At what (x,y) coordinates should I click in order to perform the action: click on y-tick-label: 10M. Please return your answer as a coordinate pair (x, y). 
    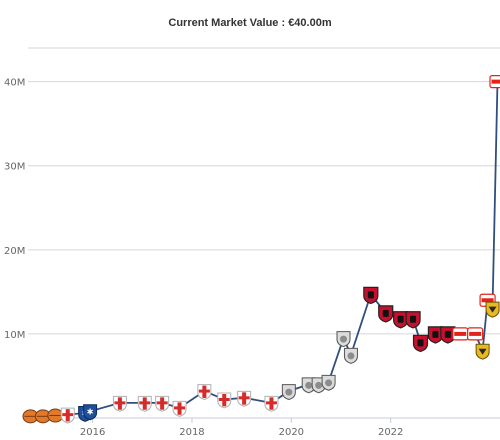
    Looking at the image, I should click on (14, 335).